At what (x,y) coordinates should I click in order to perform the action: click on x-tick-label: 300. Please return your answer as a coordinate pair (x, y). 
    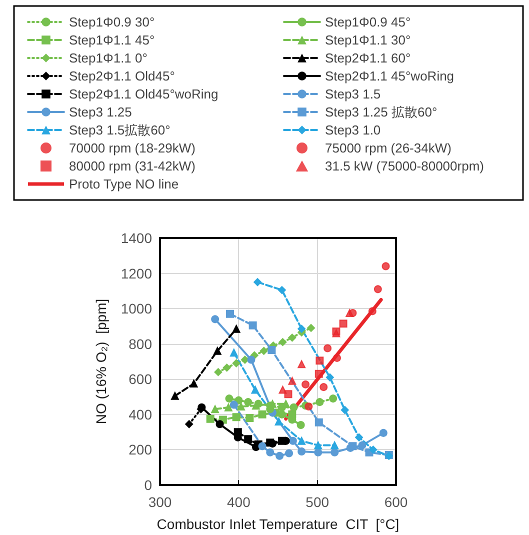
    Looking at the image, I should click on (160, 502).